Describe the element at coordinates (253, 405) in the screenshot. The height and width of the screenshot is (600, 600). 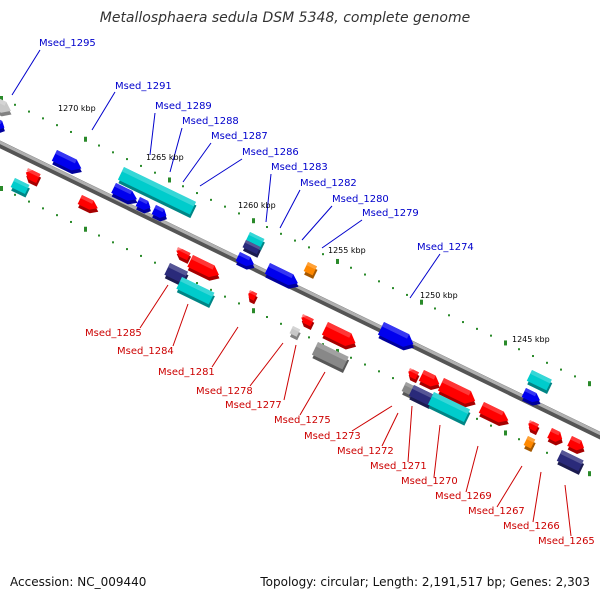
I see `gene-label-msed-1277: Msed_1277` at that location.